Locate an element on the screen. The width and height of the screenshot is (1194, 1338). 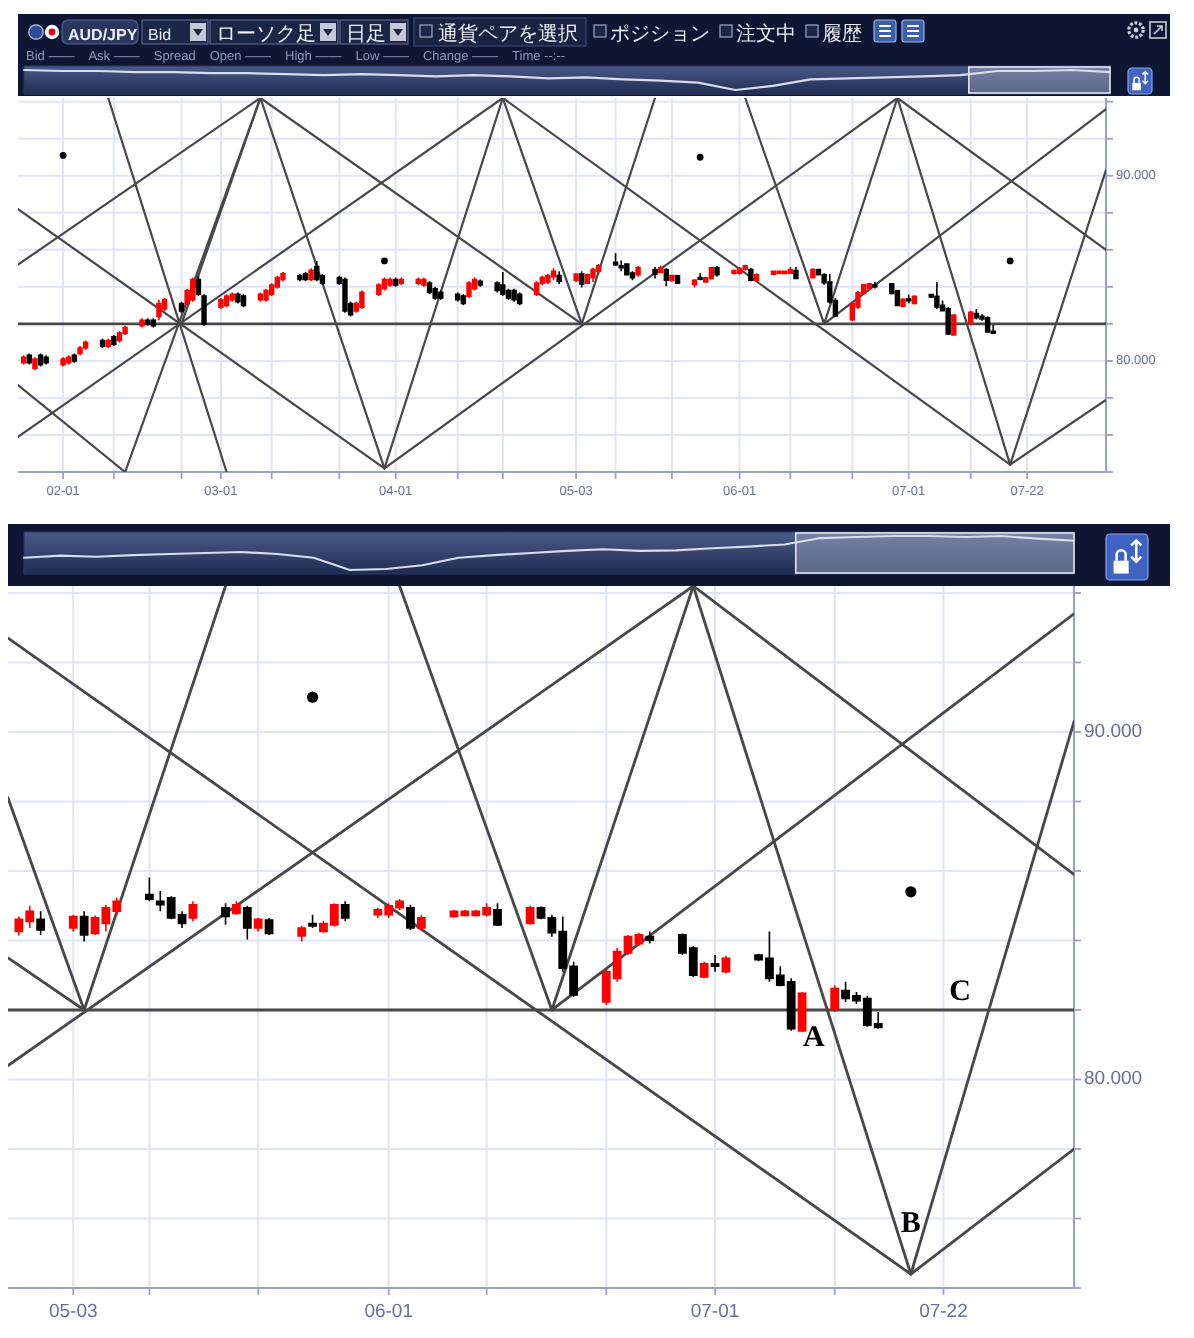
y-tick-label: 90.000 is located at coordinates (1113, 731).